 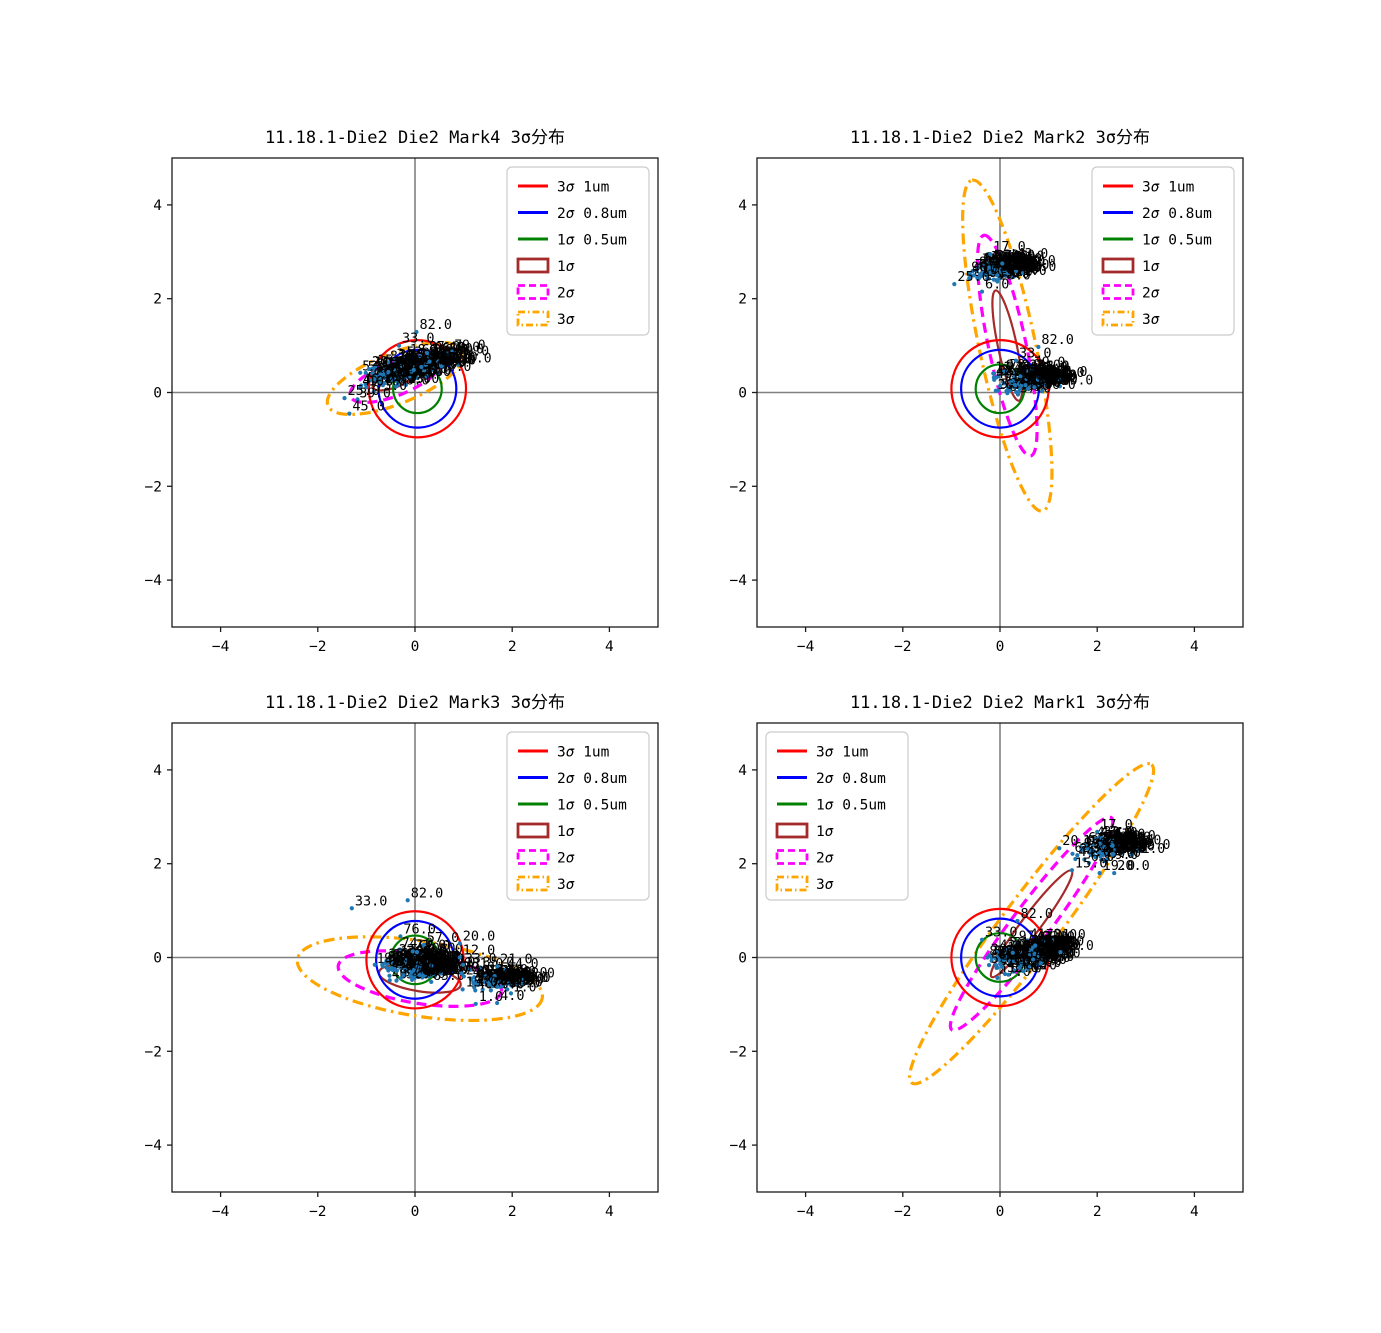 I want to click on point-label: 98.0, so click(x=1062, y=378).